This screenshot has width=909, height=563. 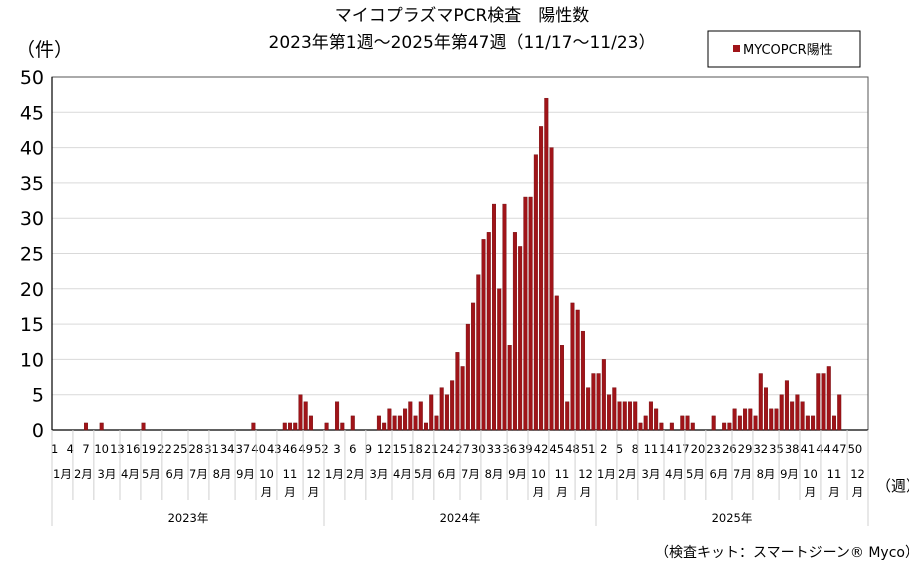 What do you see at coordinates (243, 449) in the screenshot?
I see `week-tick-label: 37` at bounding box center [243, 449].